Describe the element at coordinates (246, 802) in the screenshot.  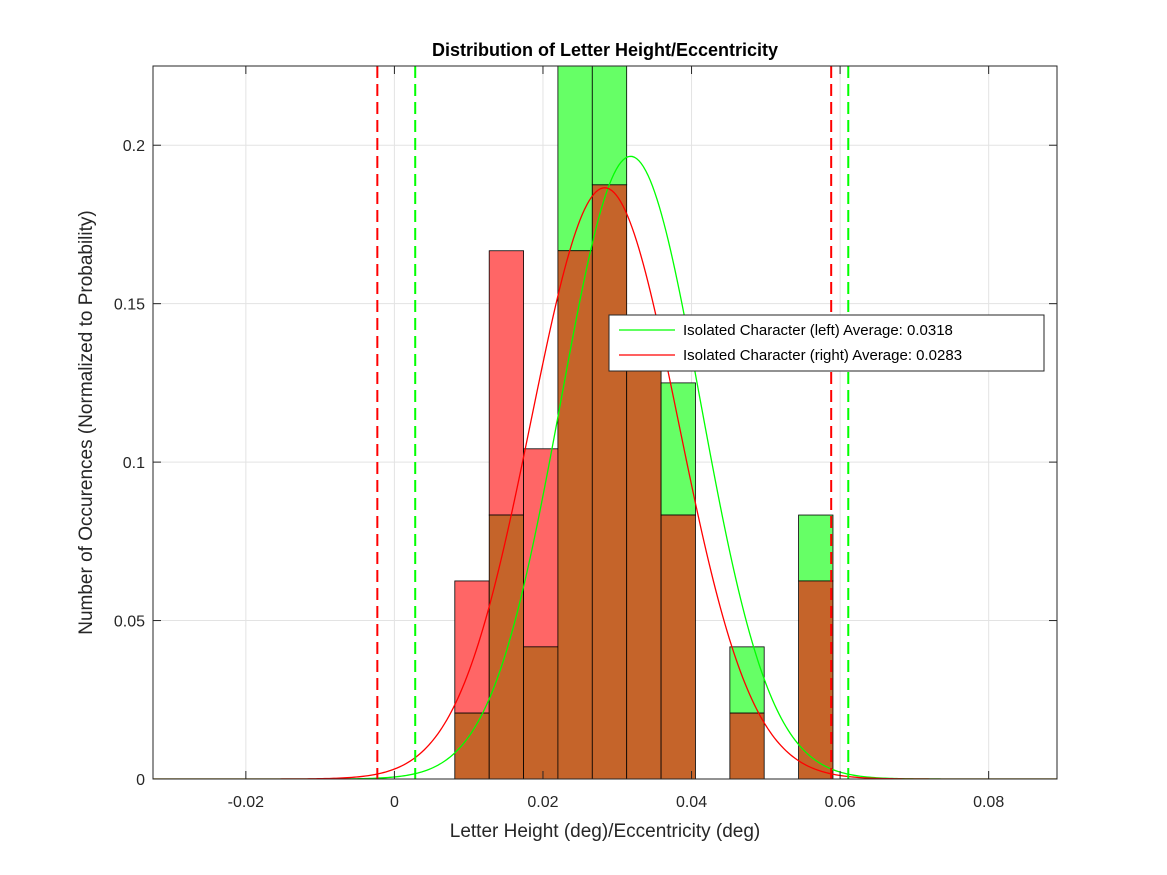
I see `x-tick-label: -0.02` at that location.